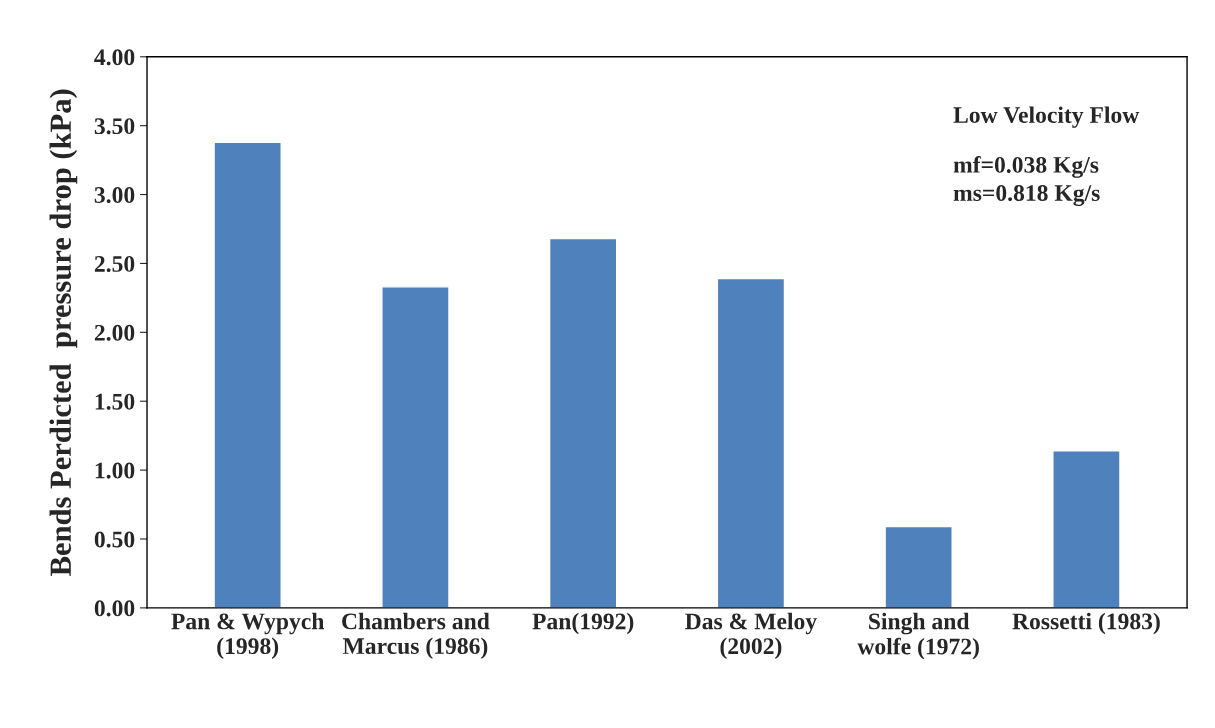 This screenshot has width=1215, height=728. I want to click on y-tick-label: 1.00, so click(115, 470).